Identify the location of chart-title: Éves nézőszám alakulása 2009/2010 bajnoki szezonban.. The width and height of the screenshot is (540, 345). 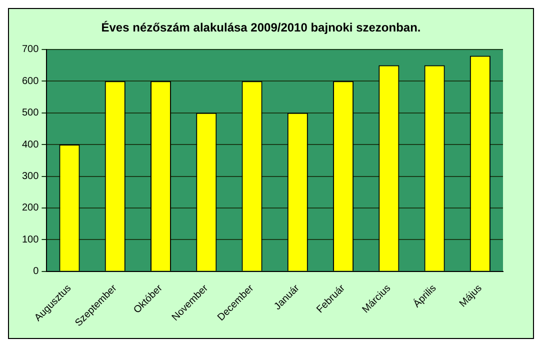
(261, 27).